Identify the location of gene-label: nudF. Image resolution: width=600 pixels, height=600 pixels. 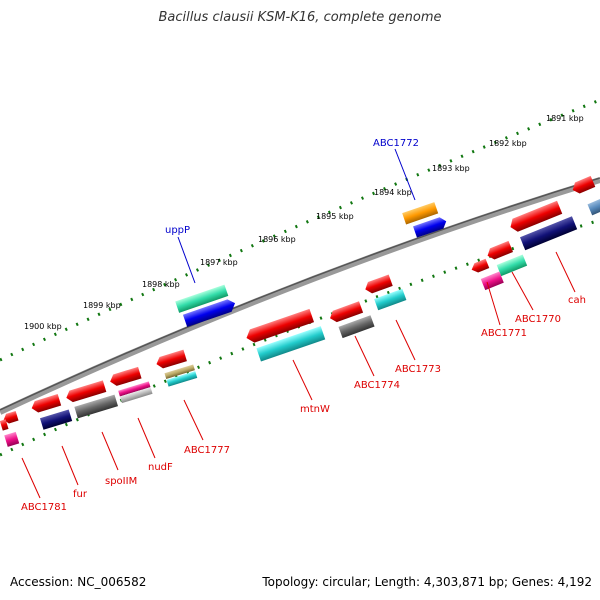
(160, 467).